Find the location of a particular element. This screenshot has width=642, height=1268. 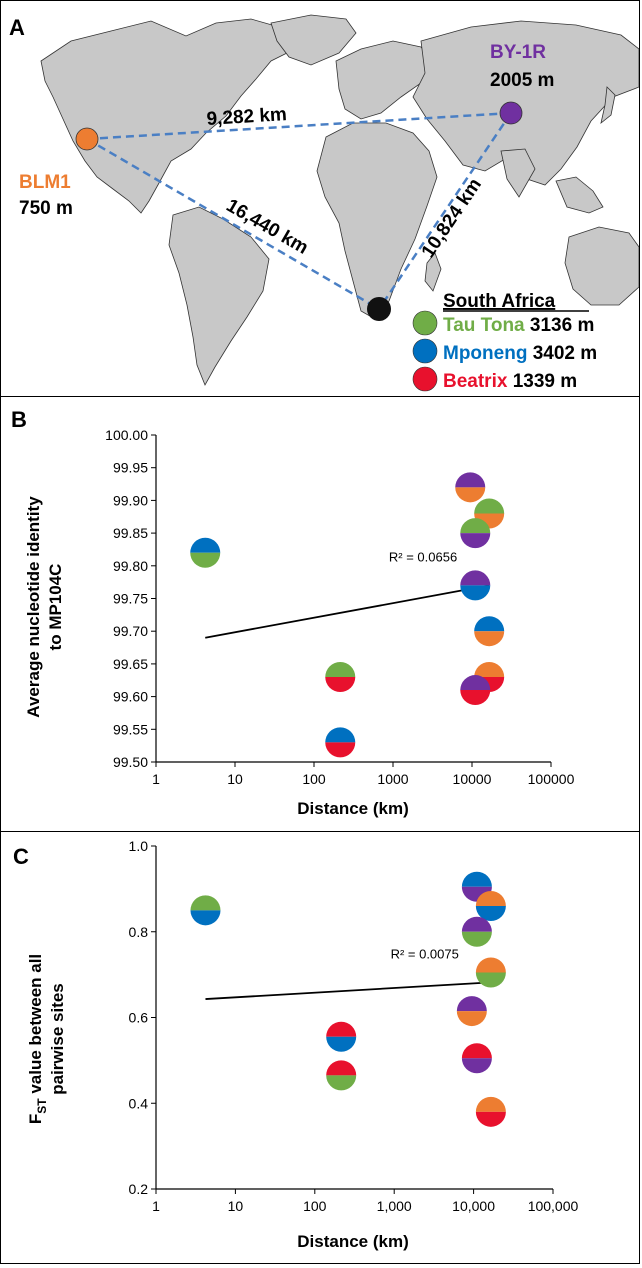

b-y-tick-label: 100.00 is located at coordinates (126, 435).